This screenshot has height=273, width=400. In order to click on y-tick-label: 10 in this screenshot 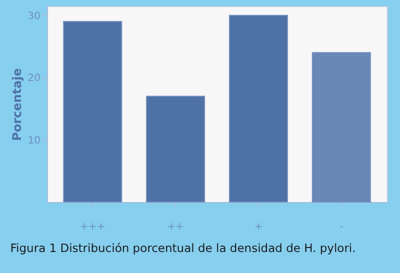, I will do `click(34, 140)`.